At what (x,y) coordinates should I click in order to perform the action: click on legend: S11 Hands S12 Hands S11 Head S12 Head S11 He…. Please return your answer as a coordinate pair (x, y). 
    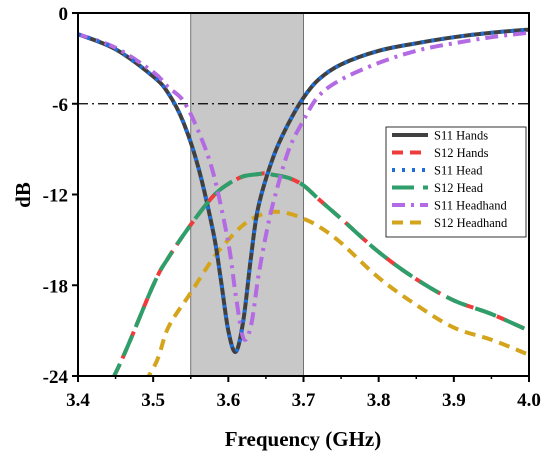
    Looking at the image, I should click on (456, 182).